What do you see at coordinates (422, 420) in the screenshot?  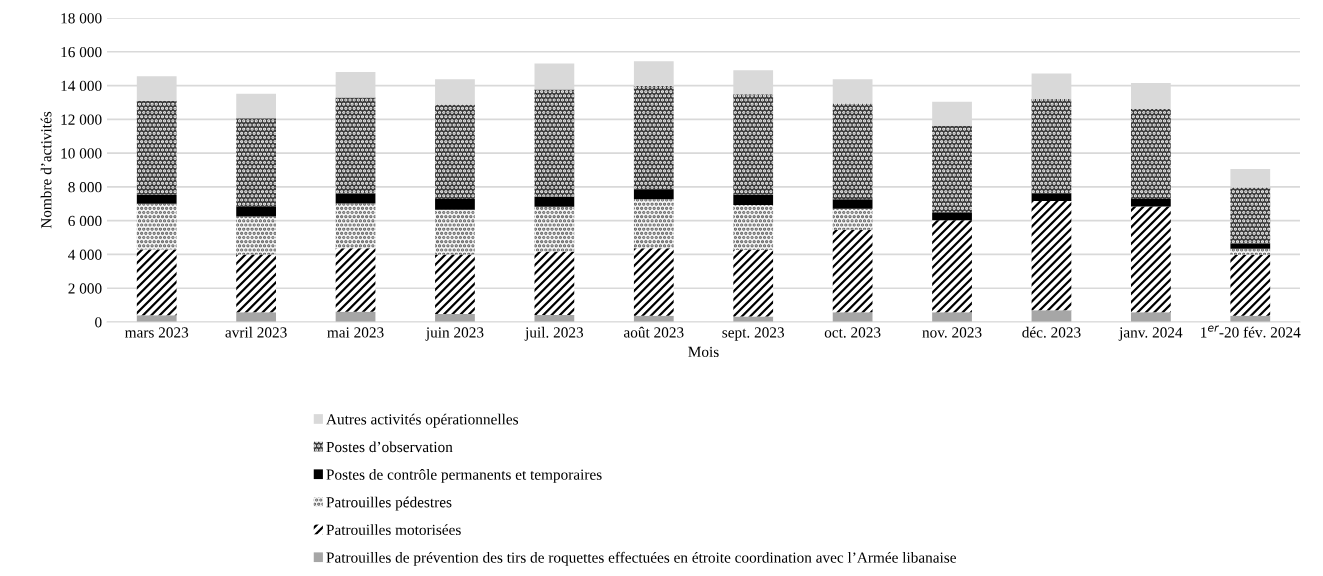 I see `legend-label: Autres activités opérationnelles` at bounding box center [422, 420].